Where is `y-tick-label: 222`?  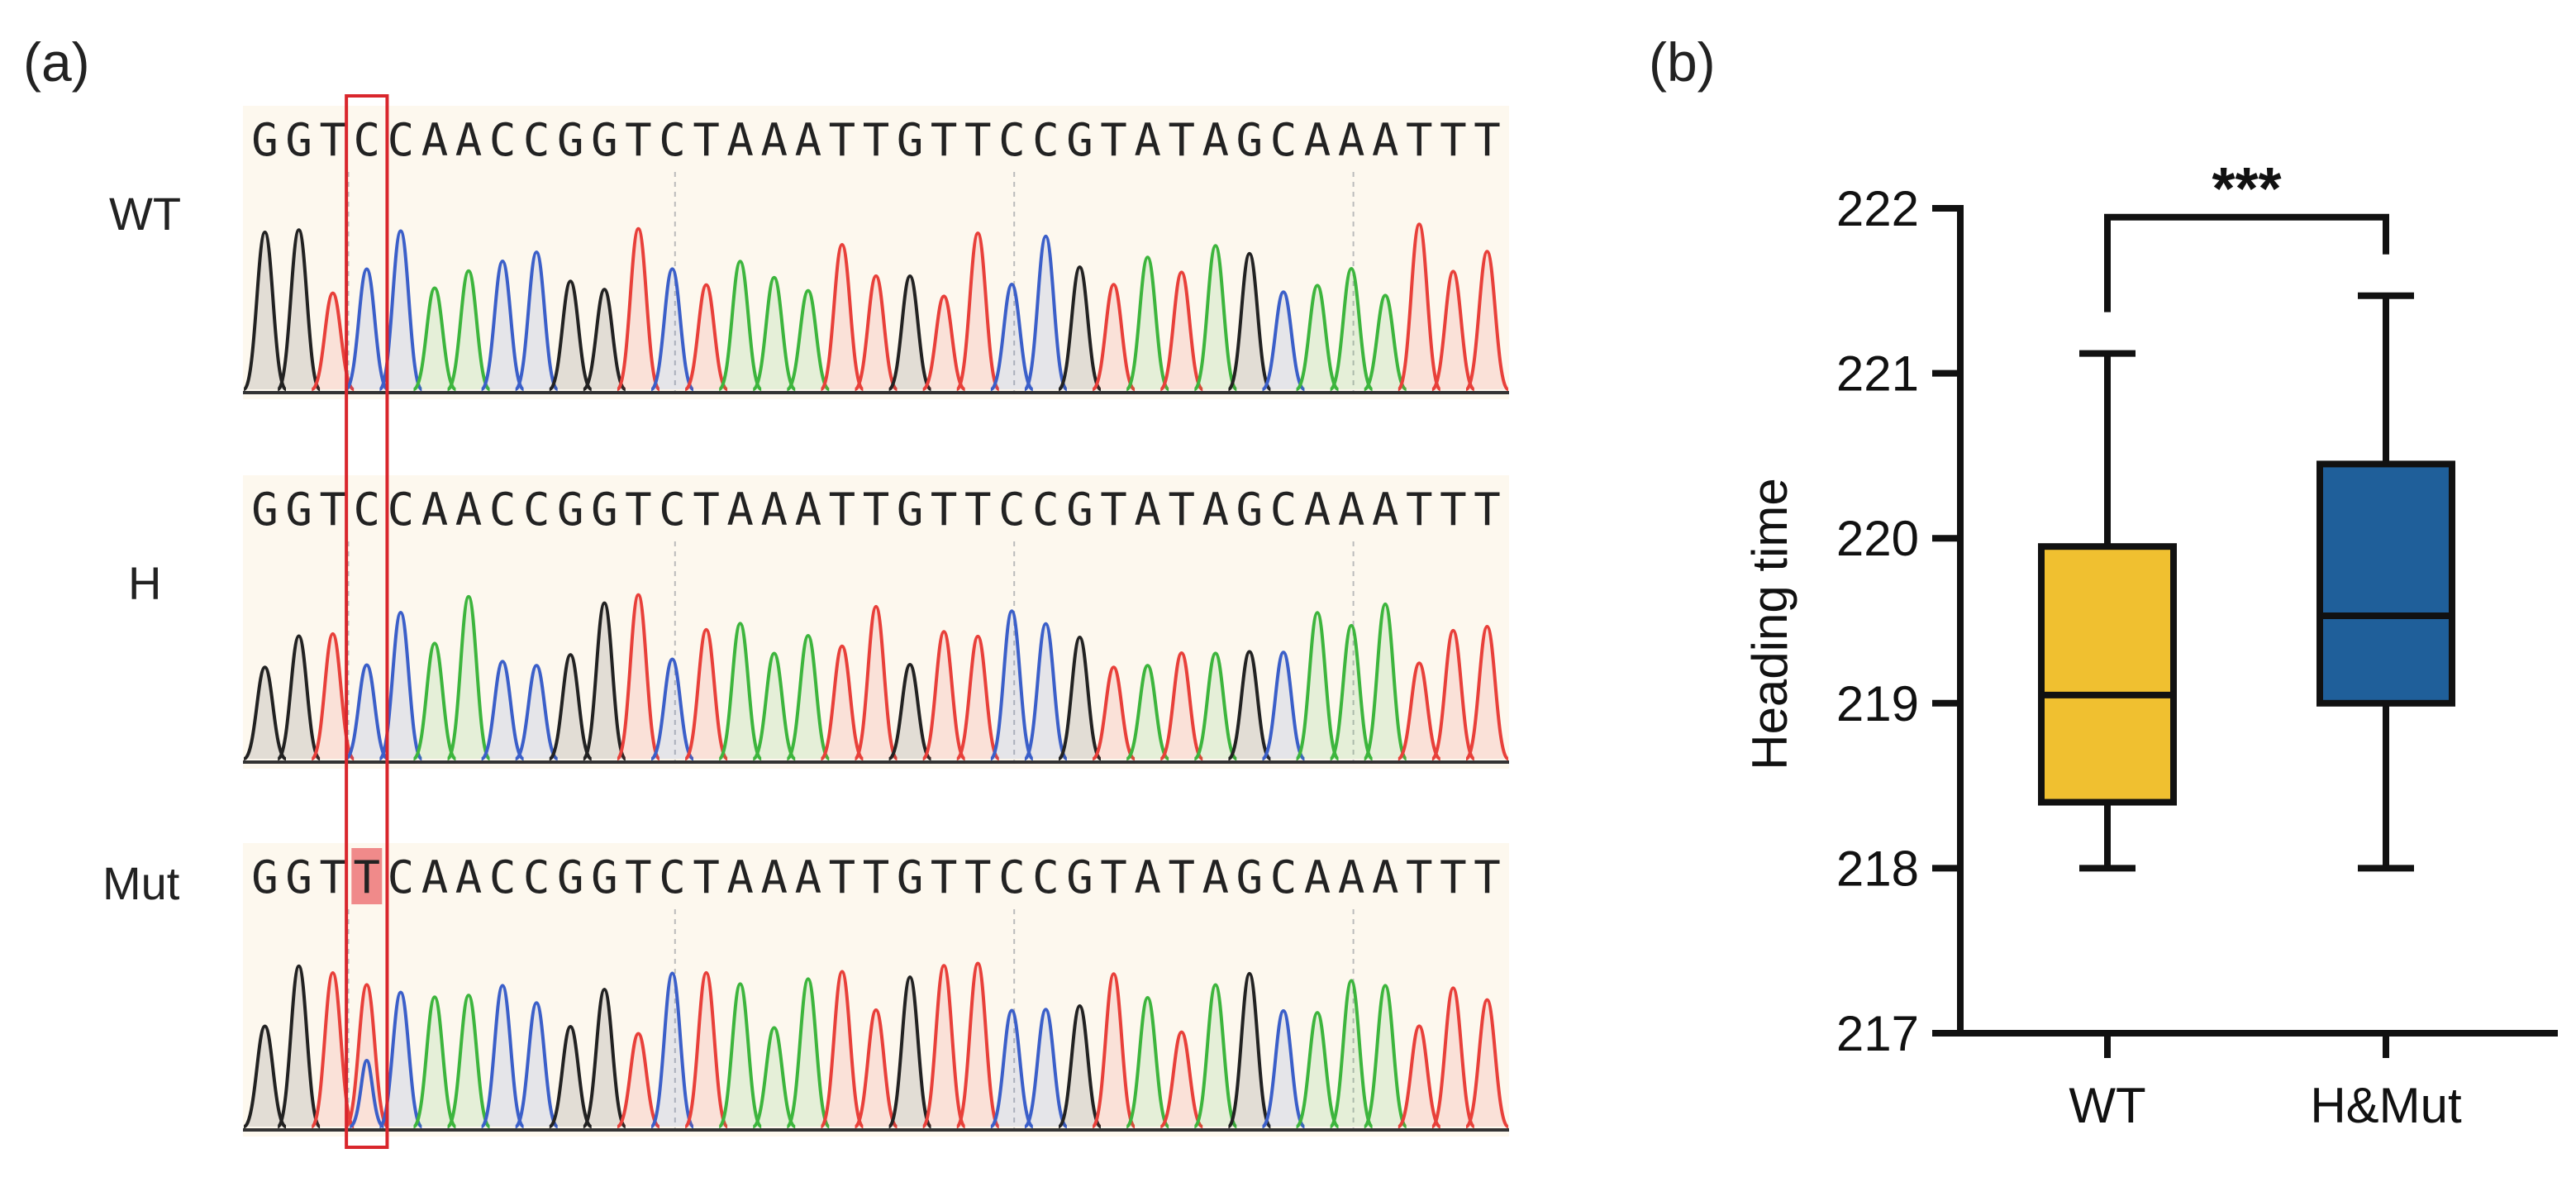 y-tick-label: 222 is located at coordinates (1878, 209).